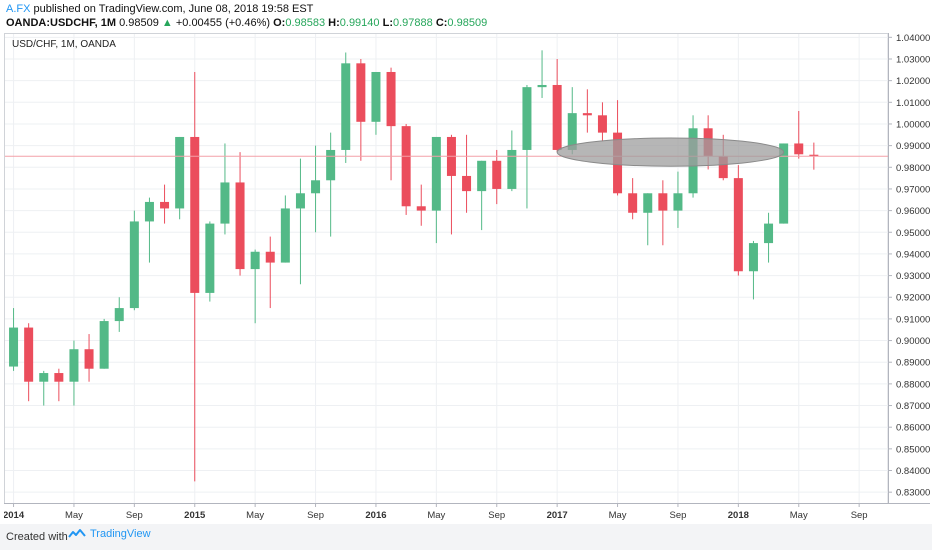  Describe the element at coordinates (913, 406) in the screenshot. I see `y-tick-label: 0.87000` at that location.